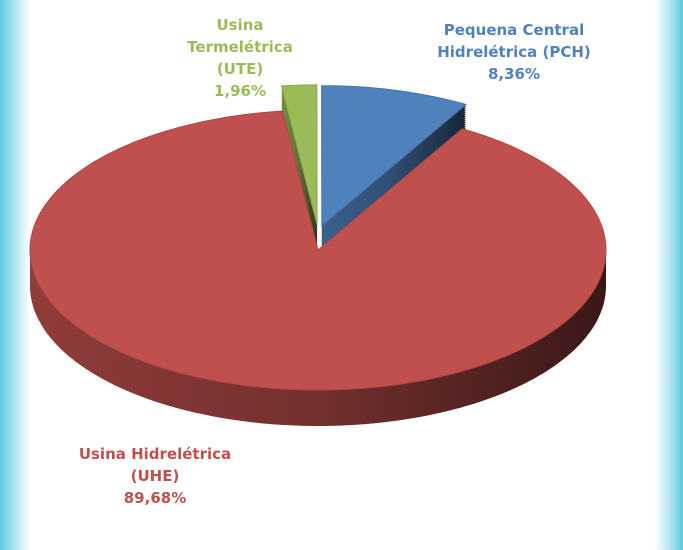 The width and height of the screenshot is (683, 550). Describe the element at coordinates (514, 74) in the screenshot. I see `value-label: 8,36%` at that location.